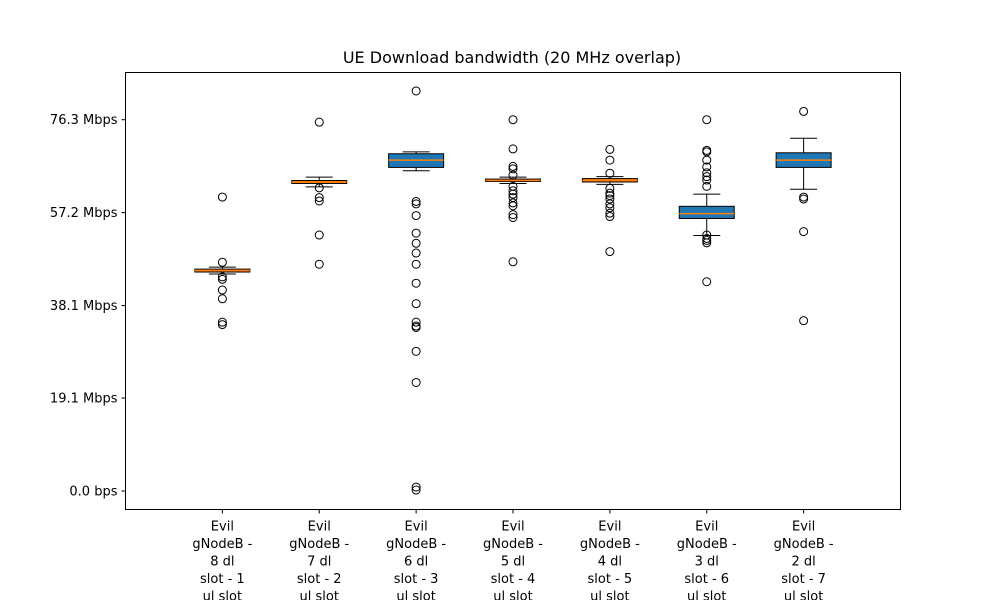  Describe the element at coordinates (222, 560) in the screenshot. I see `x-tick-label: Evil gNodeB - 8 dl slot - 1 ul slot` at that location.